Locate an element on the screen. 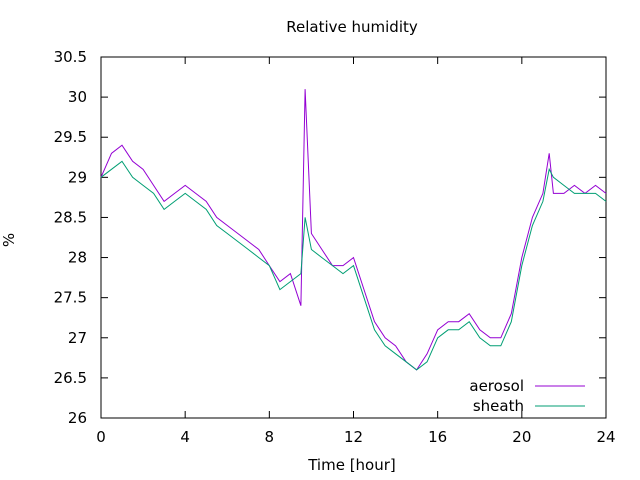 The height and width of the screenshot is (480, 640). legend-label-aerosol: aerosol is located at coordinates (496, 386).